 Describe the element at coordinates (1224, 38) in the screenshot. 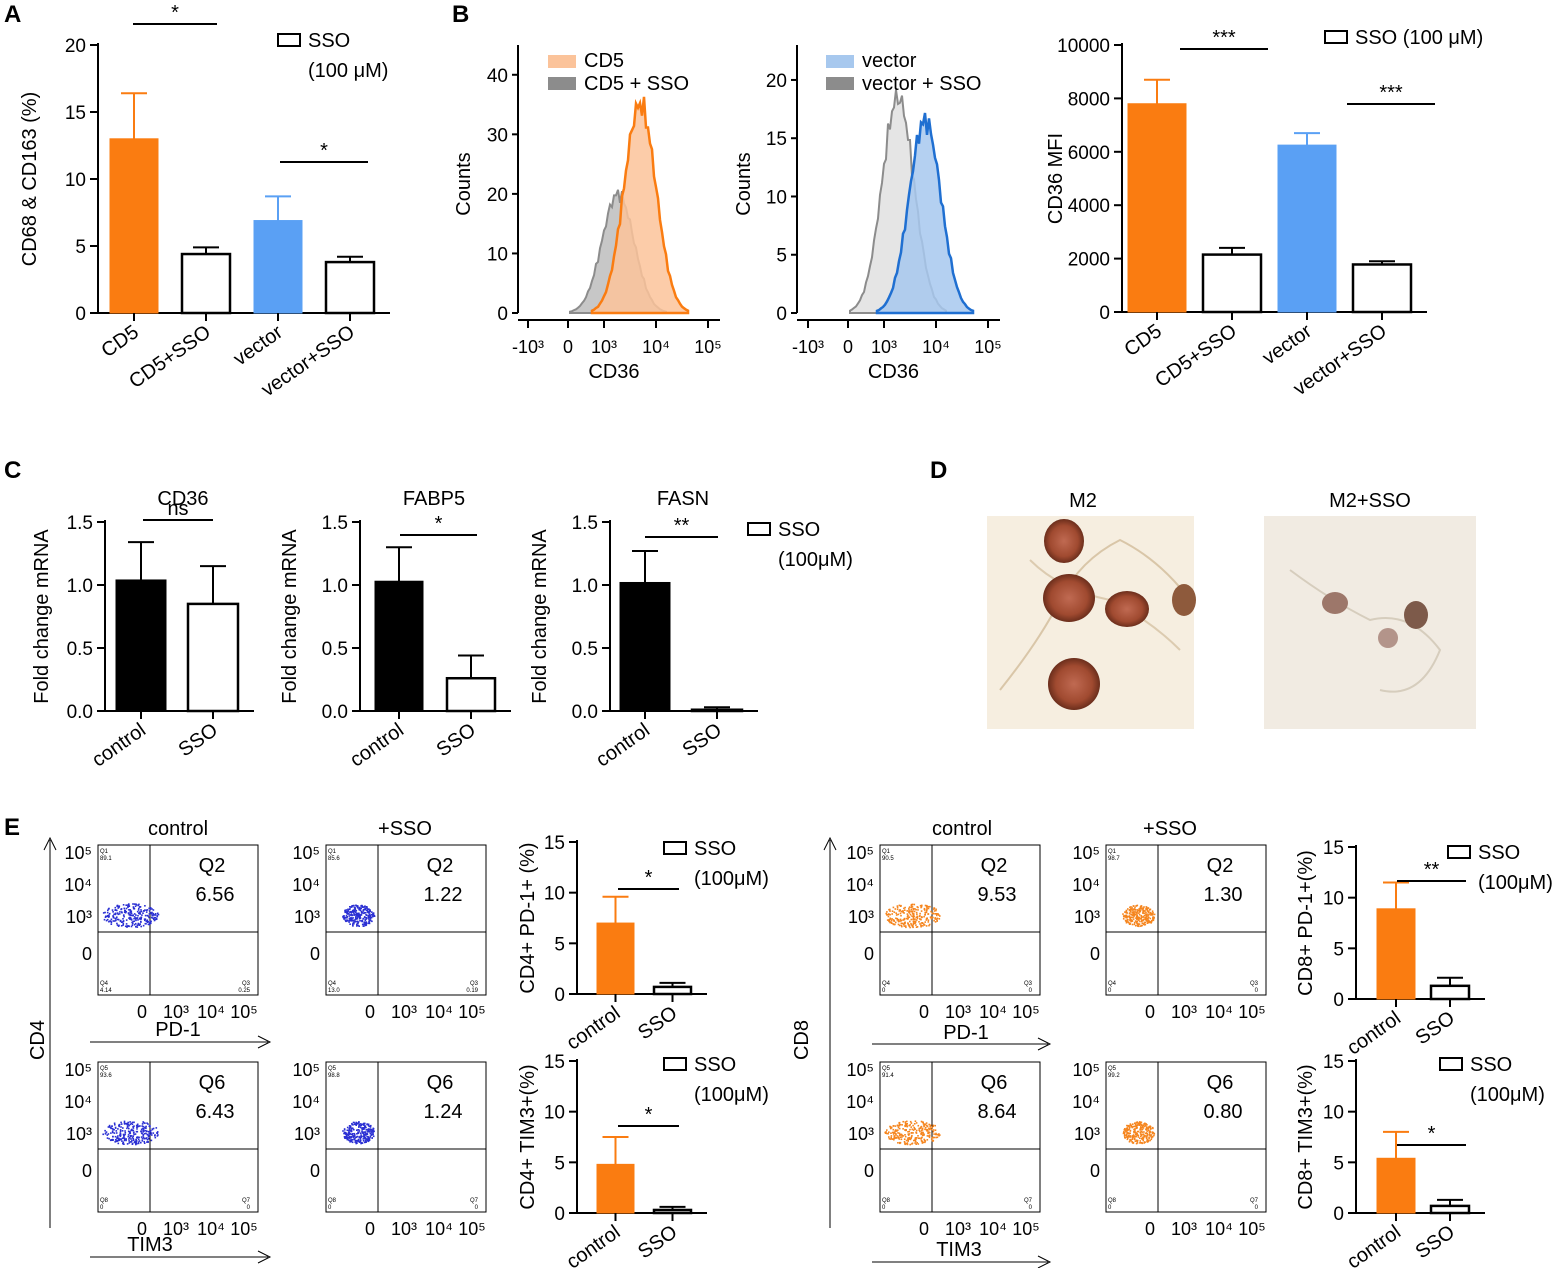

I see `significance-marker: ***` at that location.